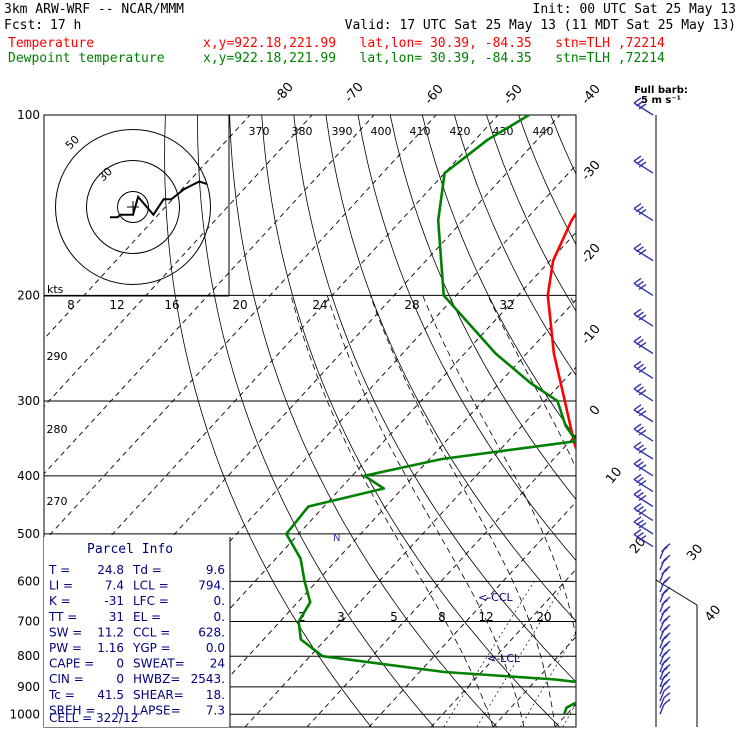  I want to click on lcl-marker: <-LCL, so click(504, 658).